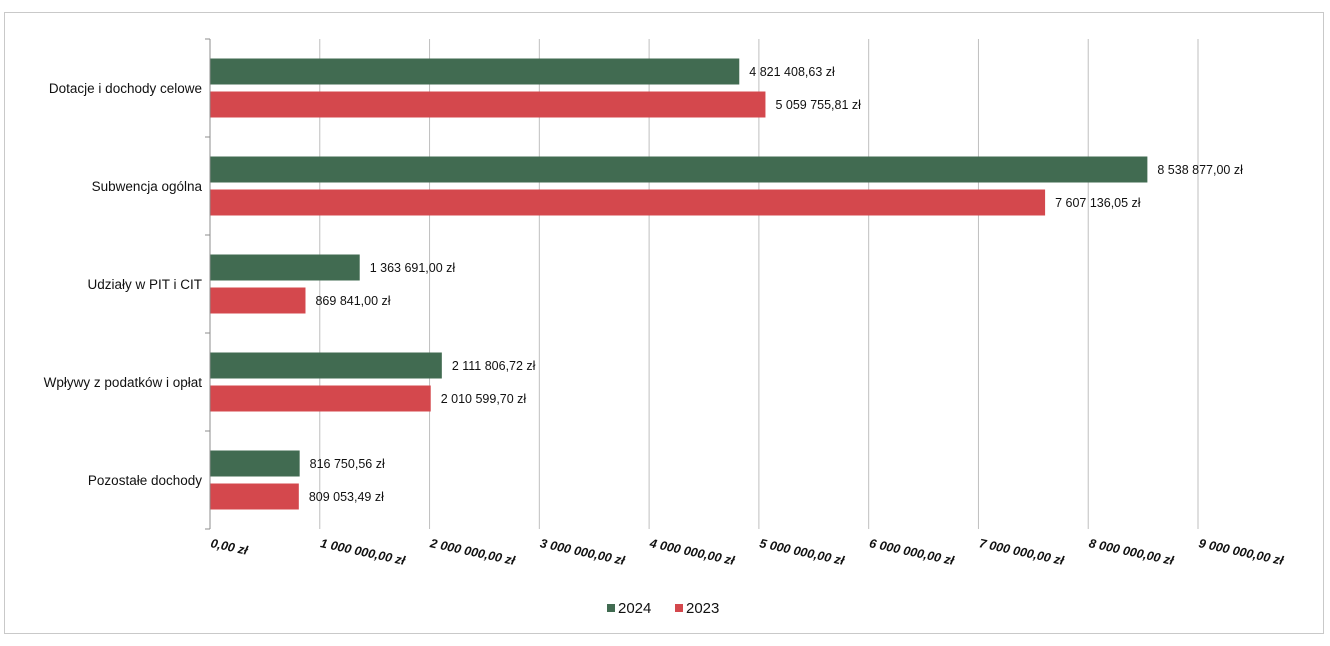 The image size is (1330, 646). What do you see at coordinates (352, 301) in the screenshot?
I see `data-label: 869 841,00 zł` at bounding box center [352, 301].